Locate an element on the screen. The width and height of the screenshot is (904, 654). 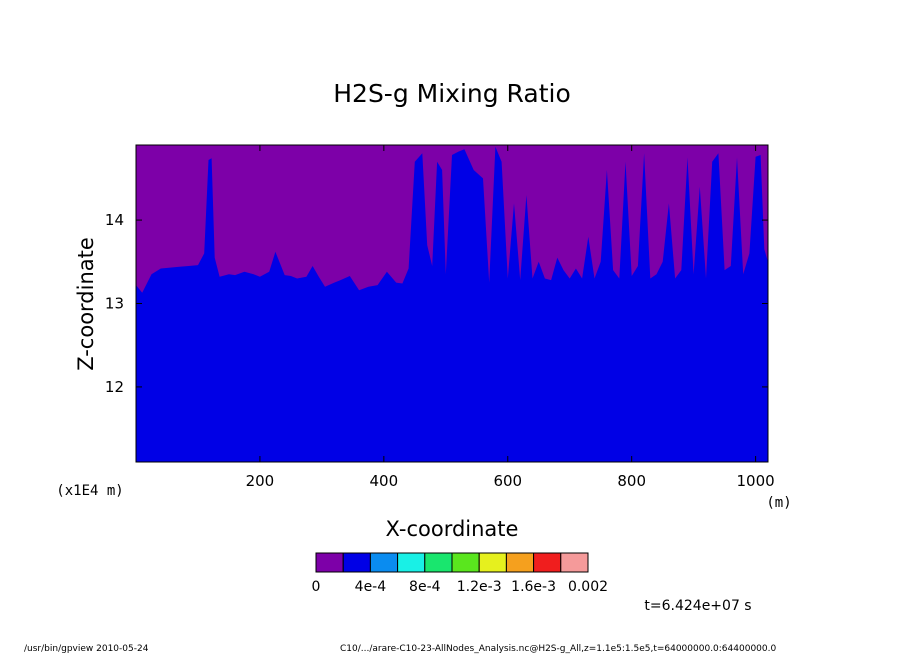
colorbar-label: 4e-4 is located at coordinates (371, 587).